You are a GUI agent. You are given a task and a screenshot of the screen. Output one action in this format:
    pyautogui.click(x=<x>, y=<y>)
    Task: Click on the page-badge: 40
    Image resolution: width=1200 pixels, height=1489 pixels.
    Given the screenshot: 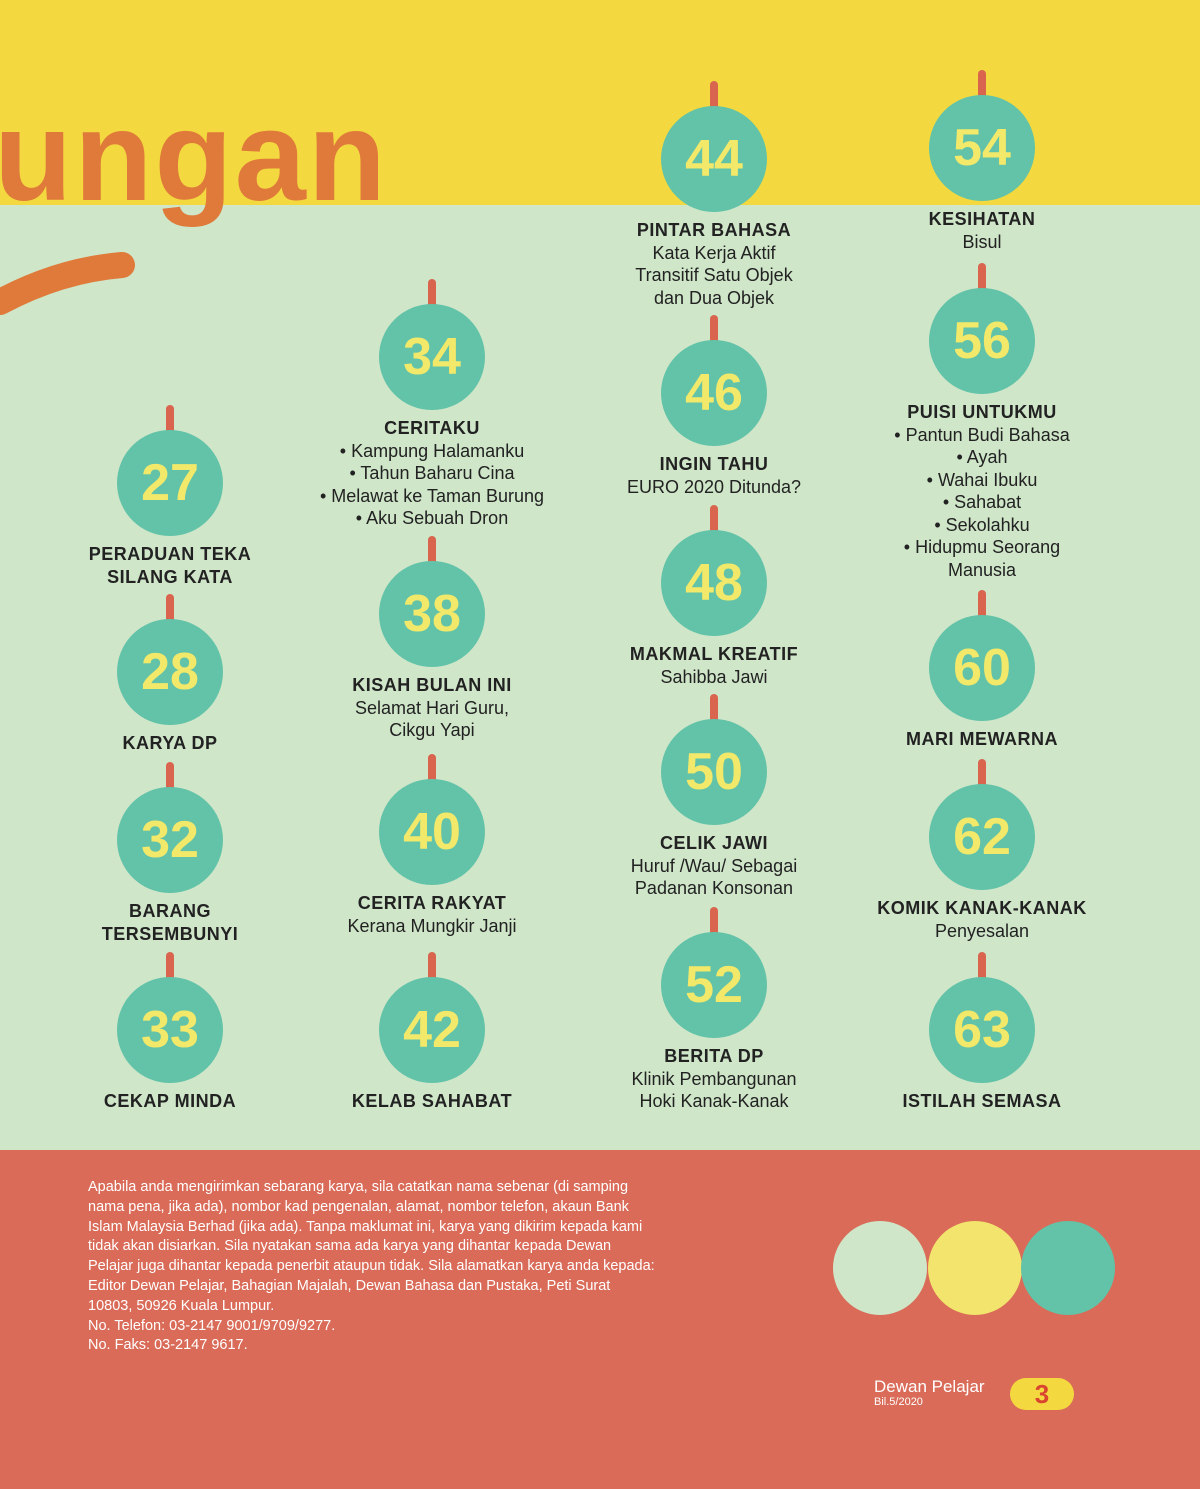 What is the action you would take?
    pyautogui.click(x=432, y=832)
    